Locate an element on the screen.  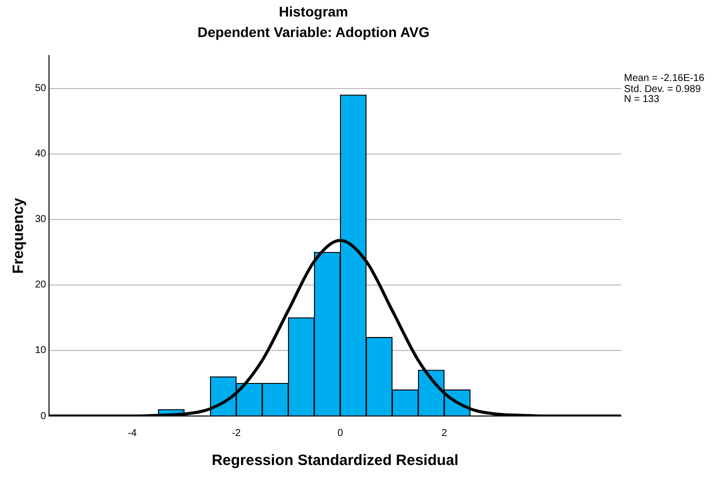
x-tick-label: 0 is located at coordinates (340, 433).